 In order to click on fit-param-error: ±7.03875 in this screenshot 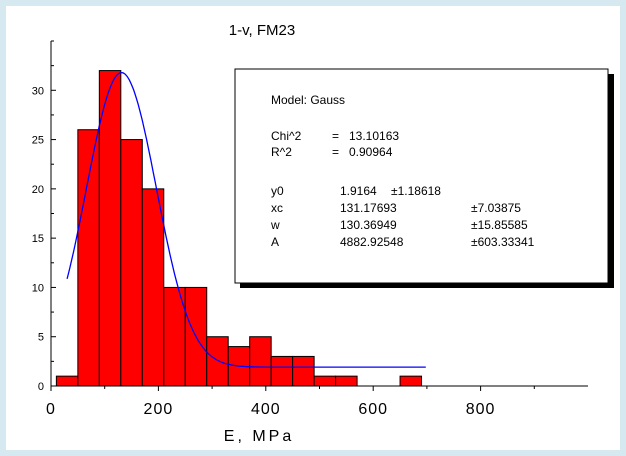, I will do `click(496, 208)`.